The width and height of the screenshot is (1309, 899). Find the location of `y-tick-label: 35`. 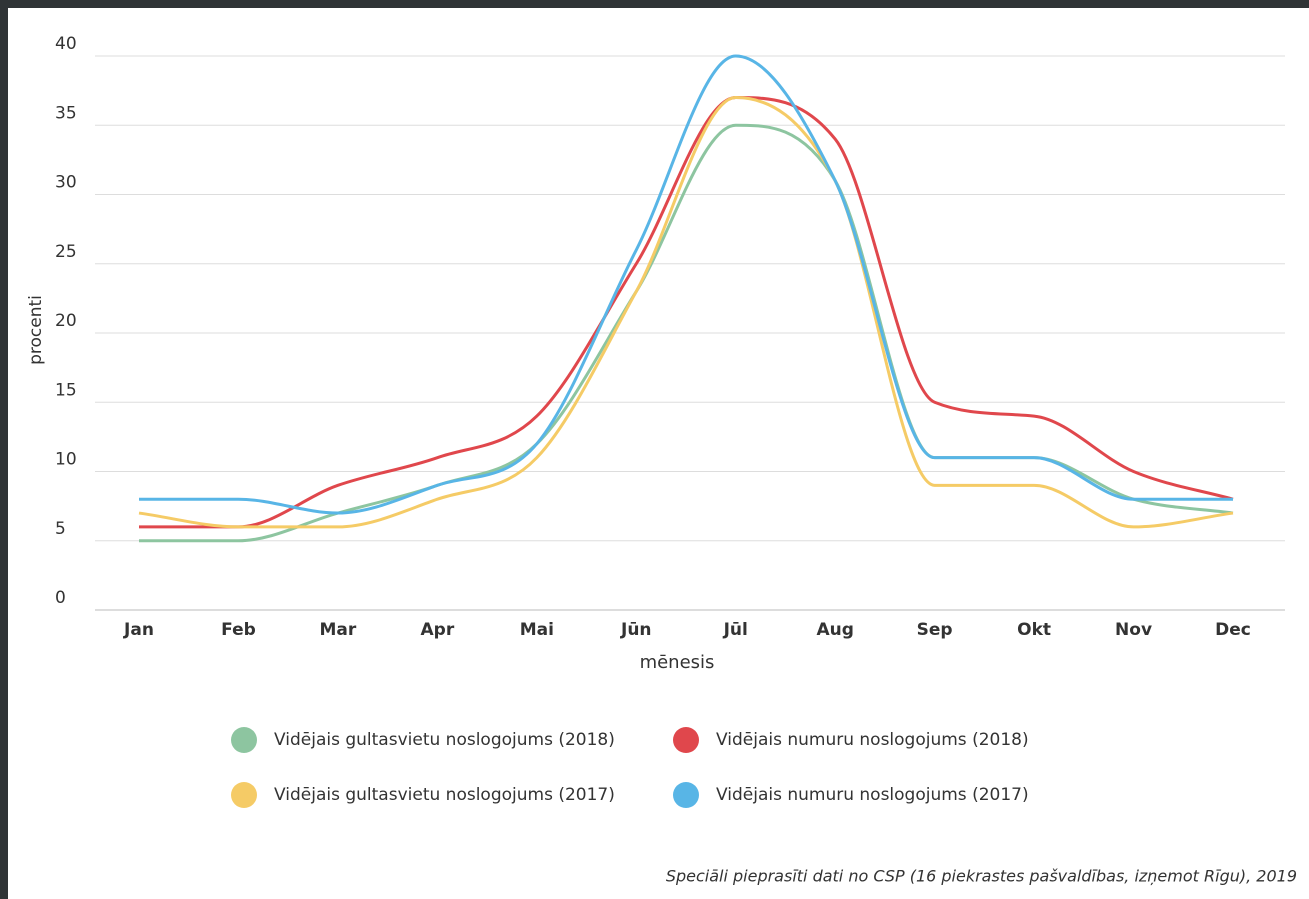

y-tick-label: 35 is located at coordinates (66, 113).